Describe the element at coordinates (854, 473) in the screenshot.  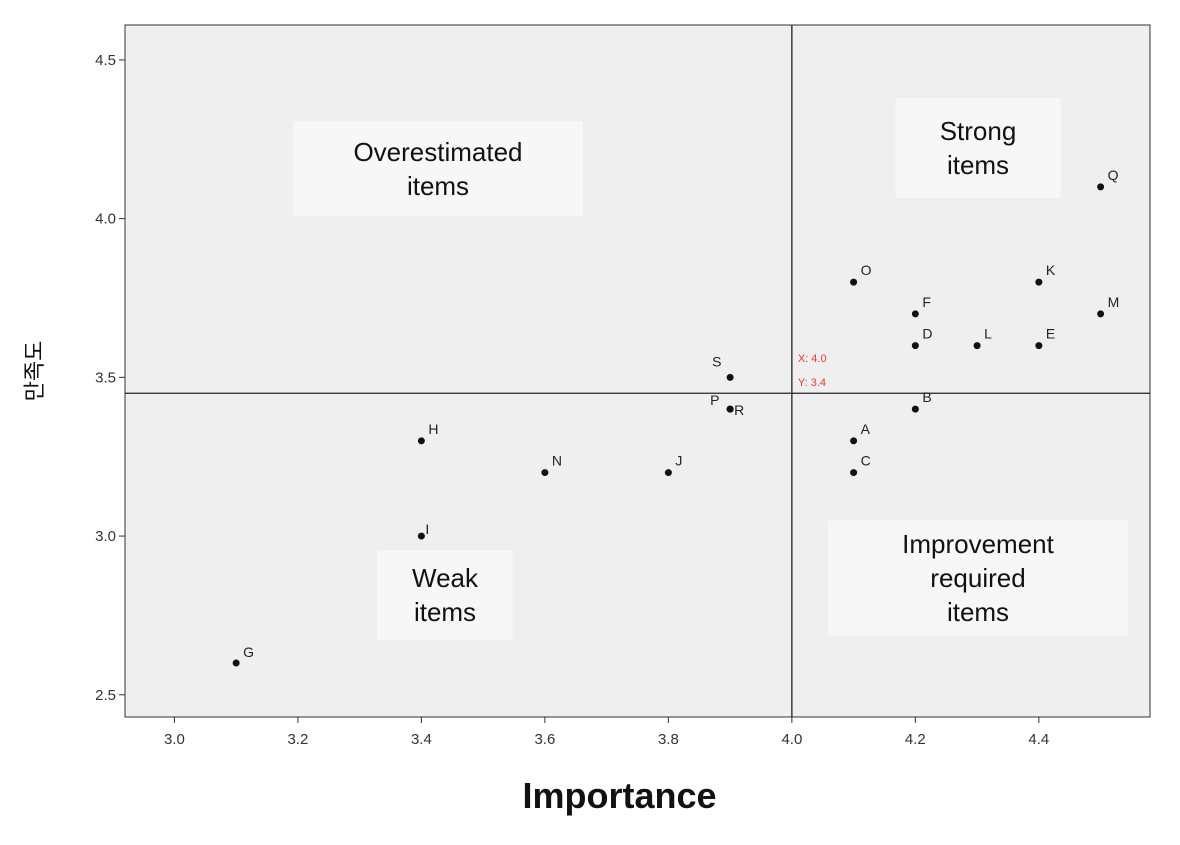
I see `point-C` at that location.